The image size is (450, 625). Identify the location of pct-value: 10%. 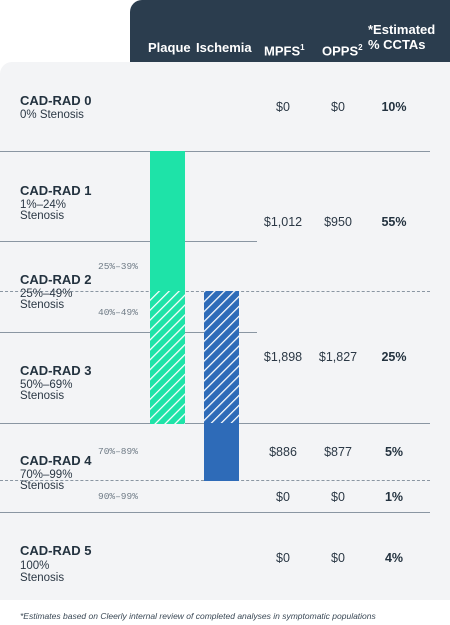
(394, 107).